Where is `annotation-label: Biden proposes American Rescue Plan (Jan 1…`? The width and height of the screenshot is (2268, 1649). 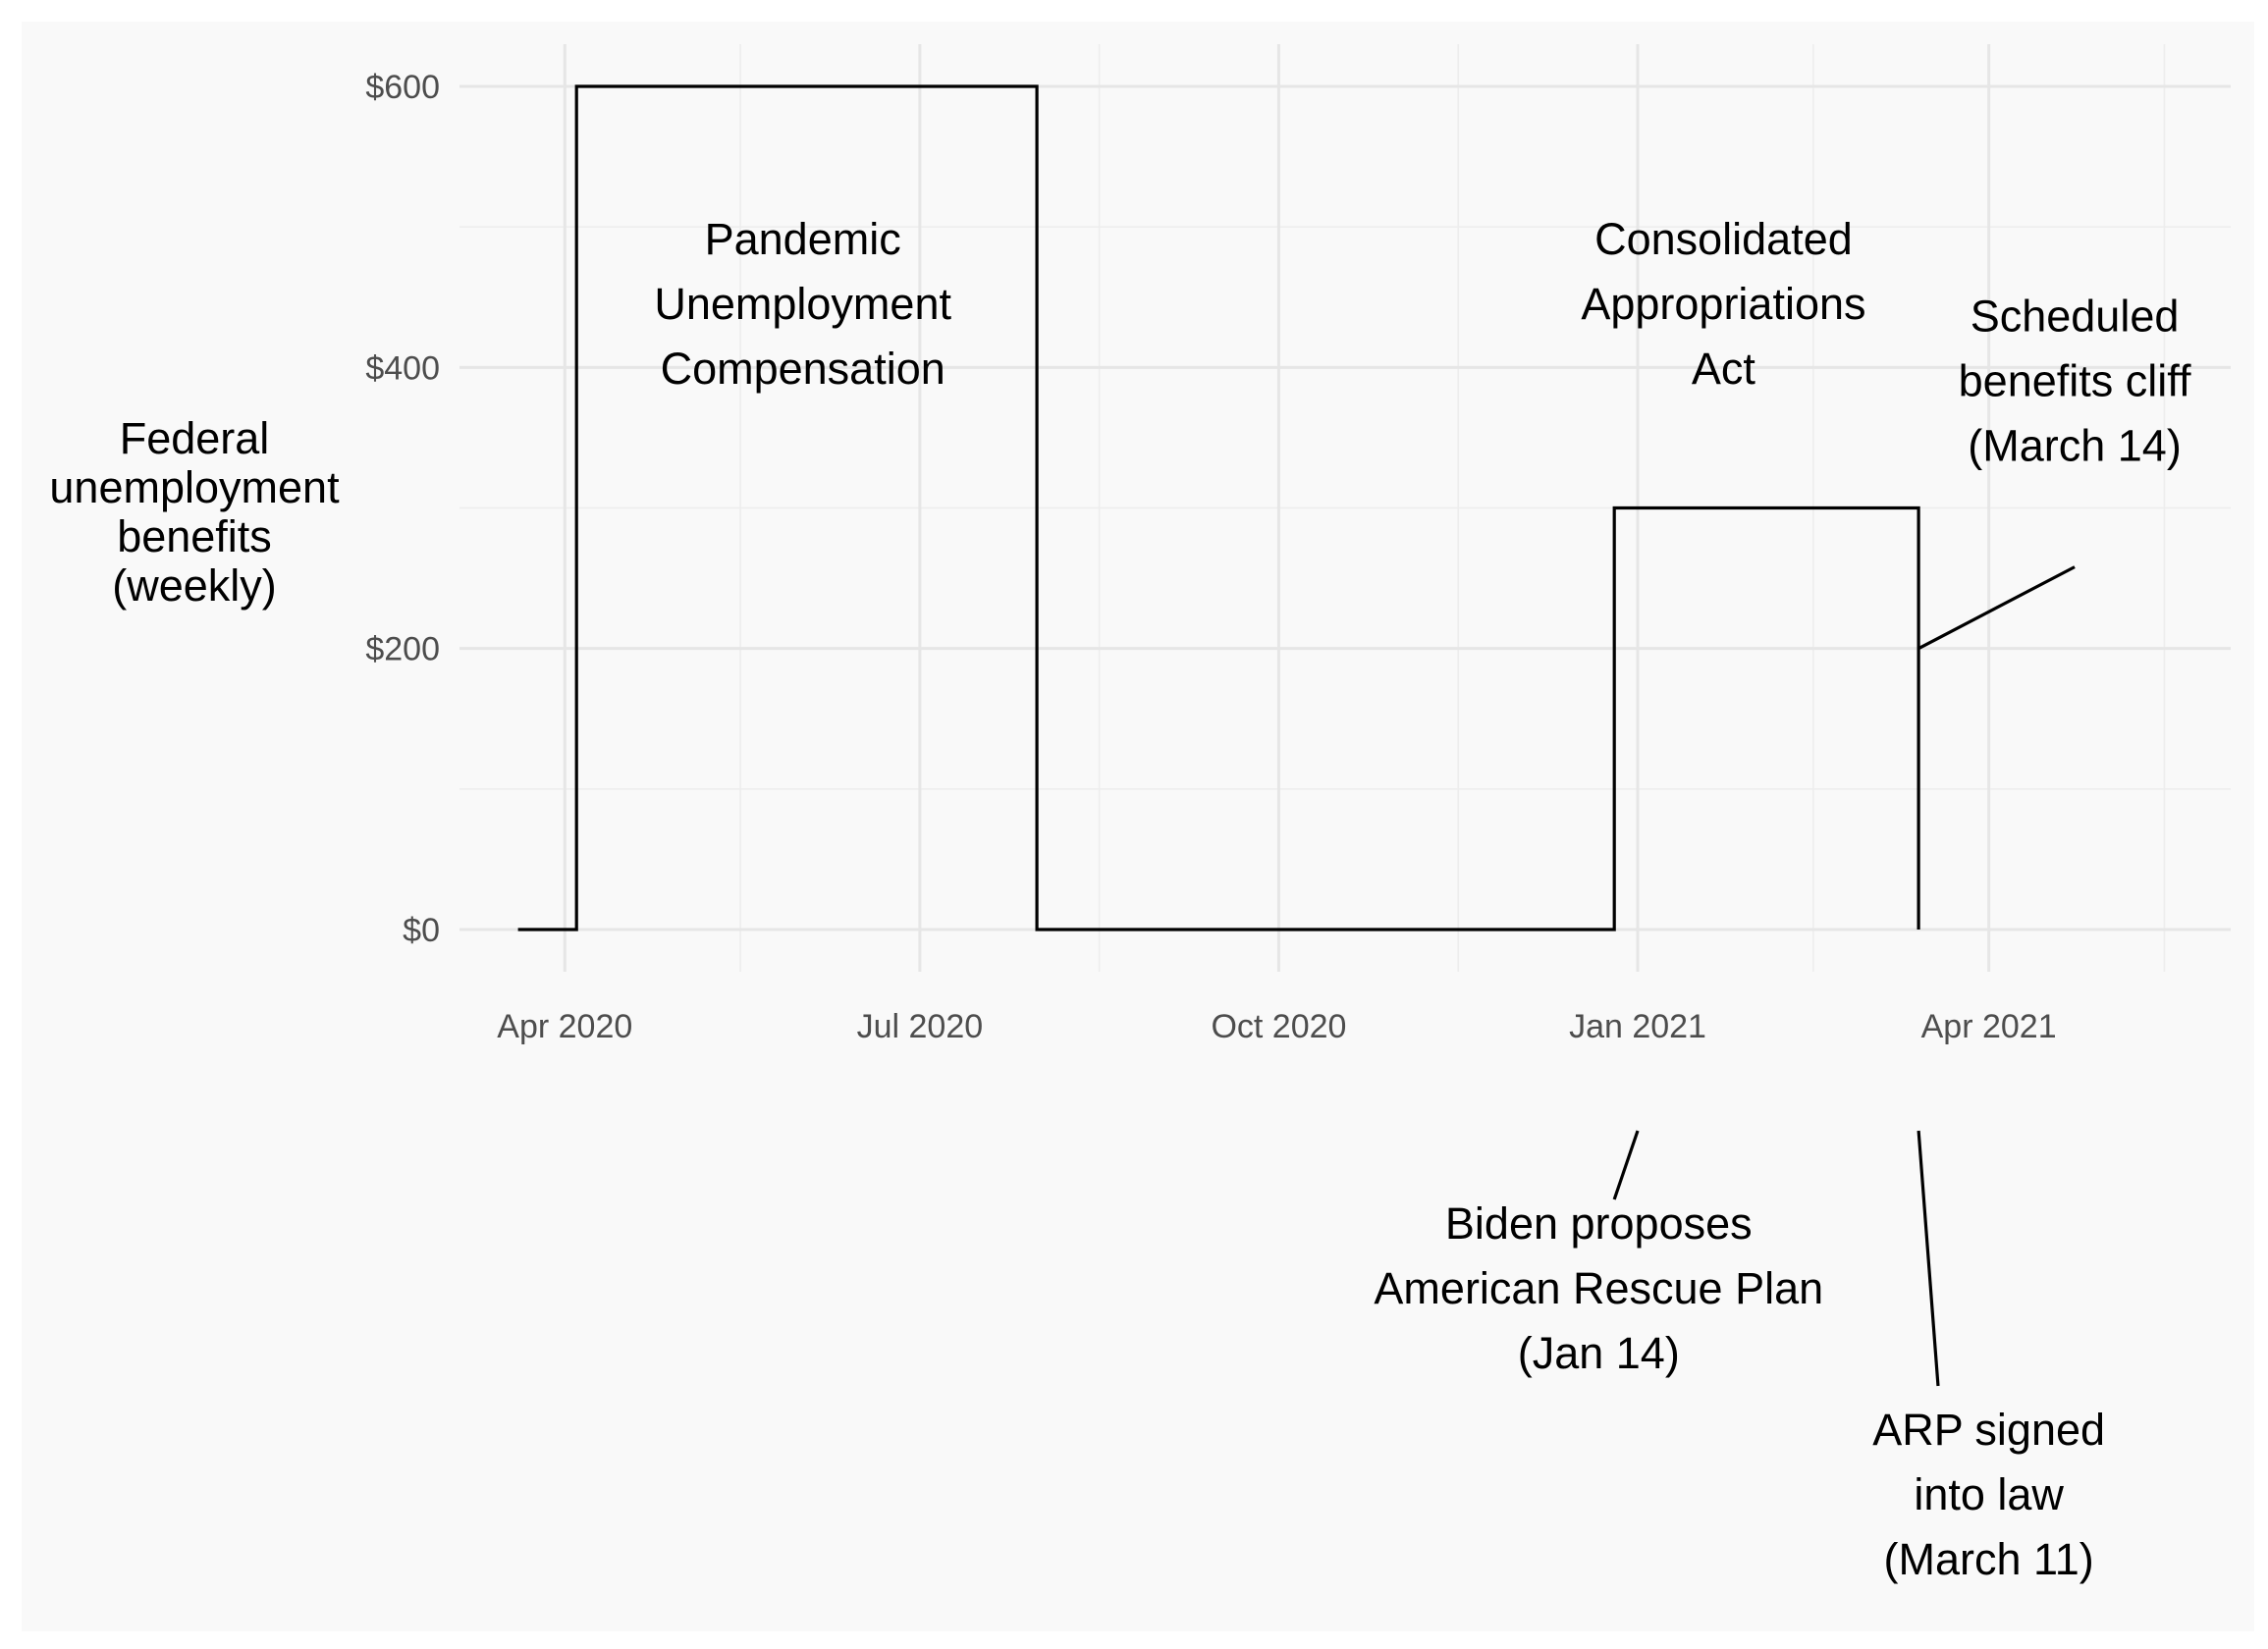
annotation-label: Biden proposes American Rescue Plan (Jan 1… is located at coordinates (1598, 1288).